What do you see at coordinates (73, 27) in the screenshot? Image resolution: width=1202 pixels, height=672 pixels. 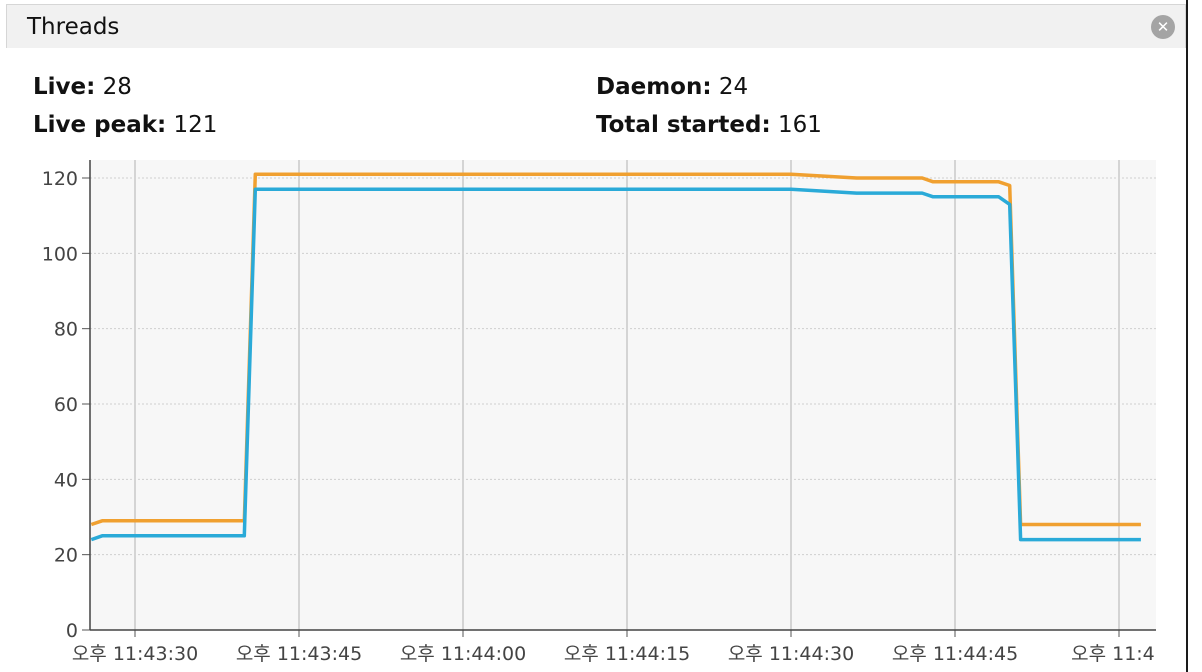 I see `panel-title: Threads` at bounding box center [73, 27].